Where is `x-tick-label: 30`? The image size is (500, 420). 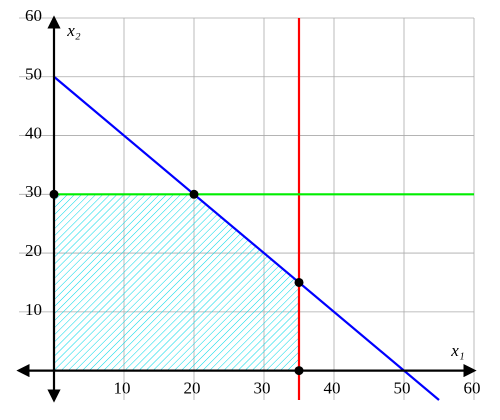
x-tick-label: 30 is located at coordinates (262, 388).